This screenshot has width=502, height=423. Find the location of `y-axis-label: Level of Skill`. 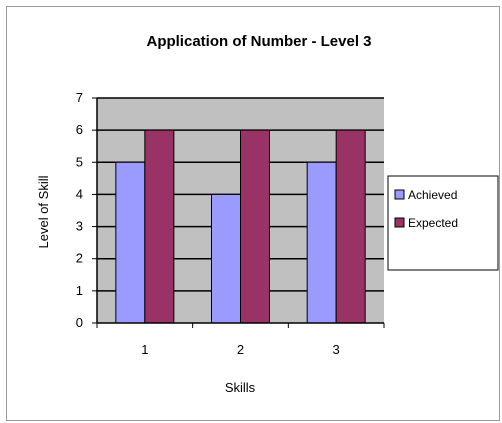

y-axis-label: Level of Skill is located at coordinates (43, 211).